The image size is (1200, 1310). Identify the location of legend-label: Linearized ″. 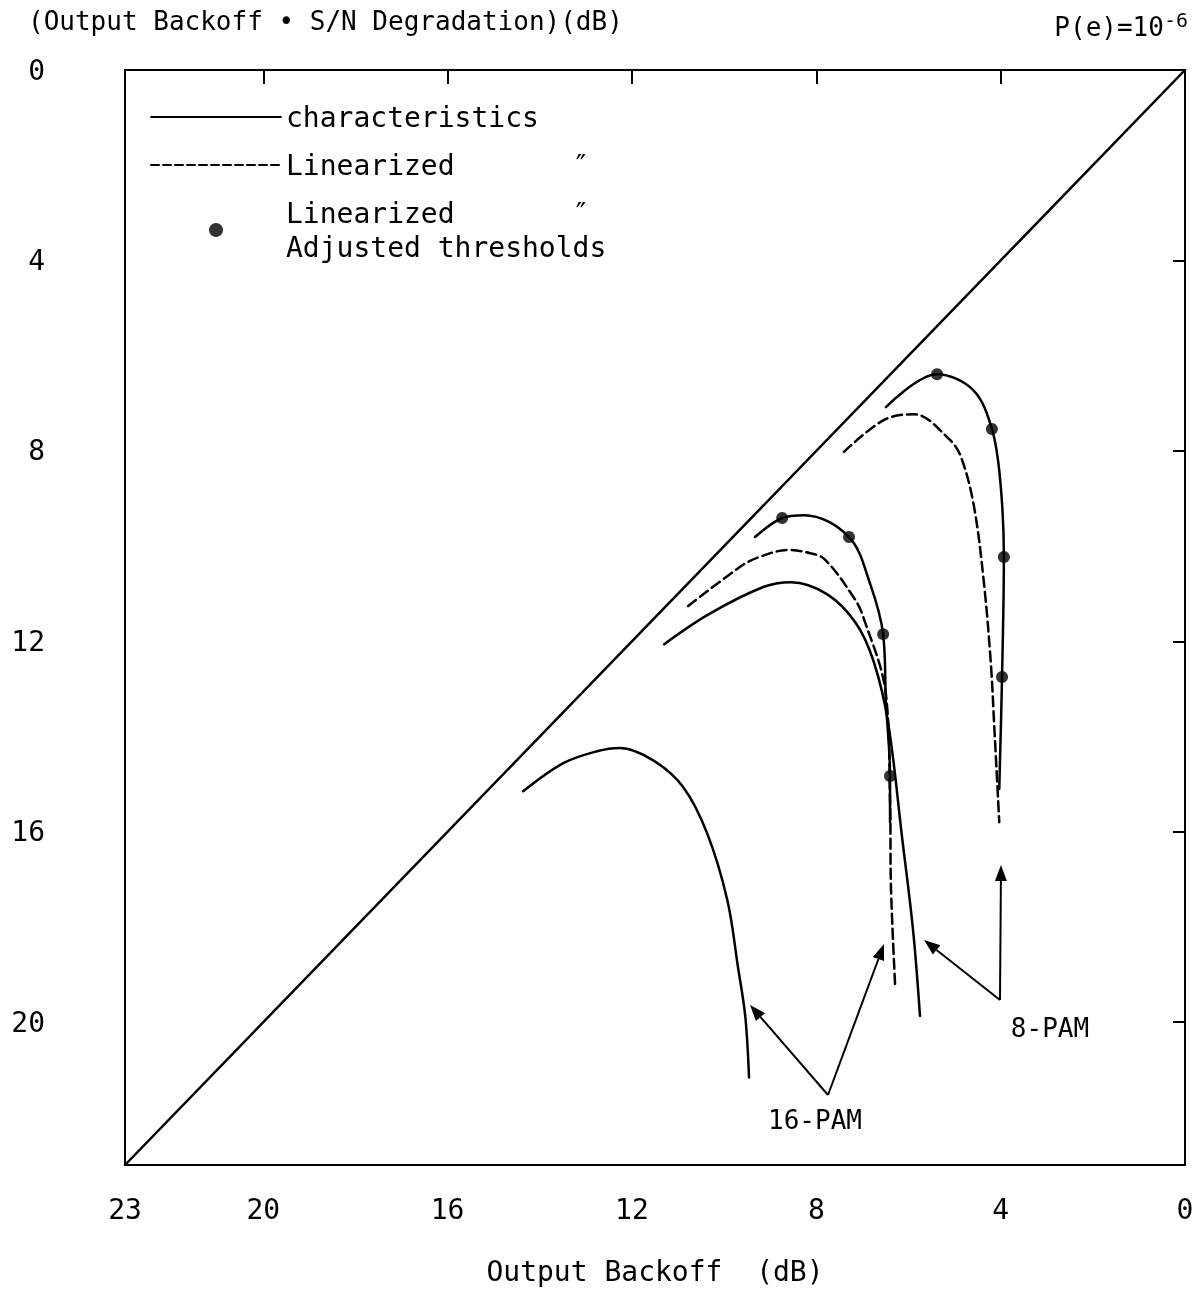
(438, 165).